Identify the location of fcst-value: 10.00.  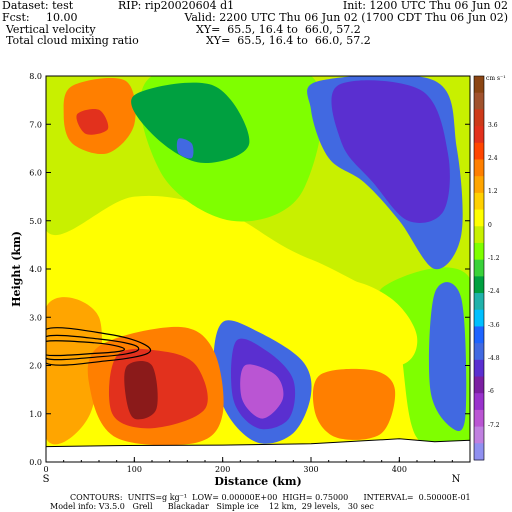
(62, 17).